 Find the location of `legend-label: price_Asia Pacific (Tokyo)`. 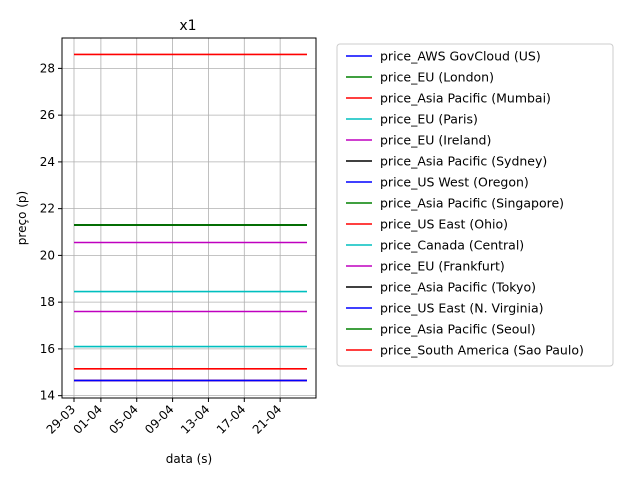

legend-label: price_Asia Pacific (Tokyo) is located at coordinates (458, 287).